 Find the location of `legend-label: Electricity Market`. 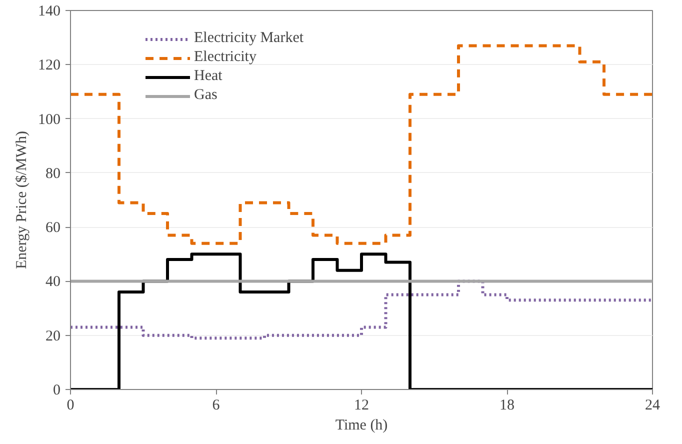

legend-label: Electricity Market is located at coordinates (249, 38).